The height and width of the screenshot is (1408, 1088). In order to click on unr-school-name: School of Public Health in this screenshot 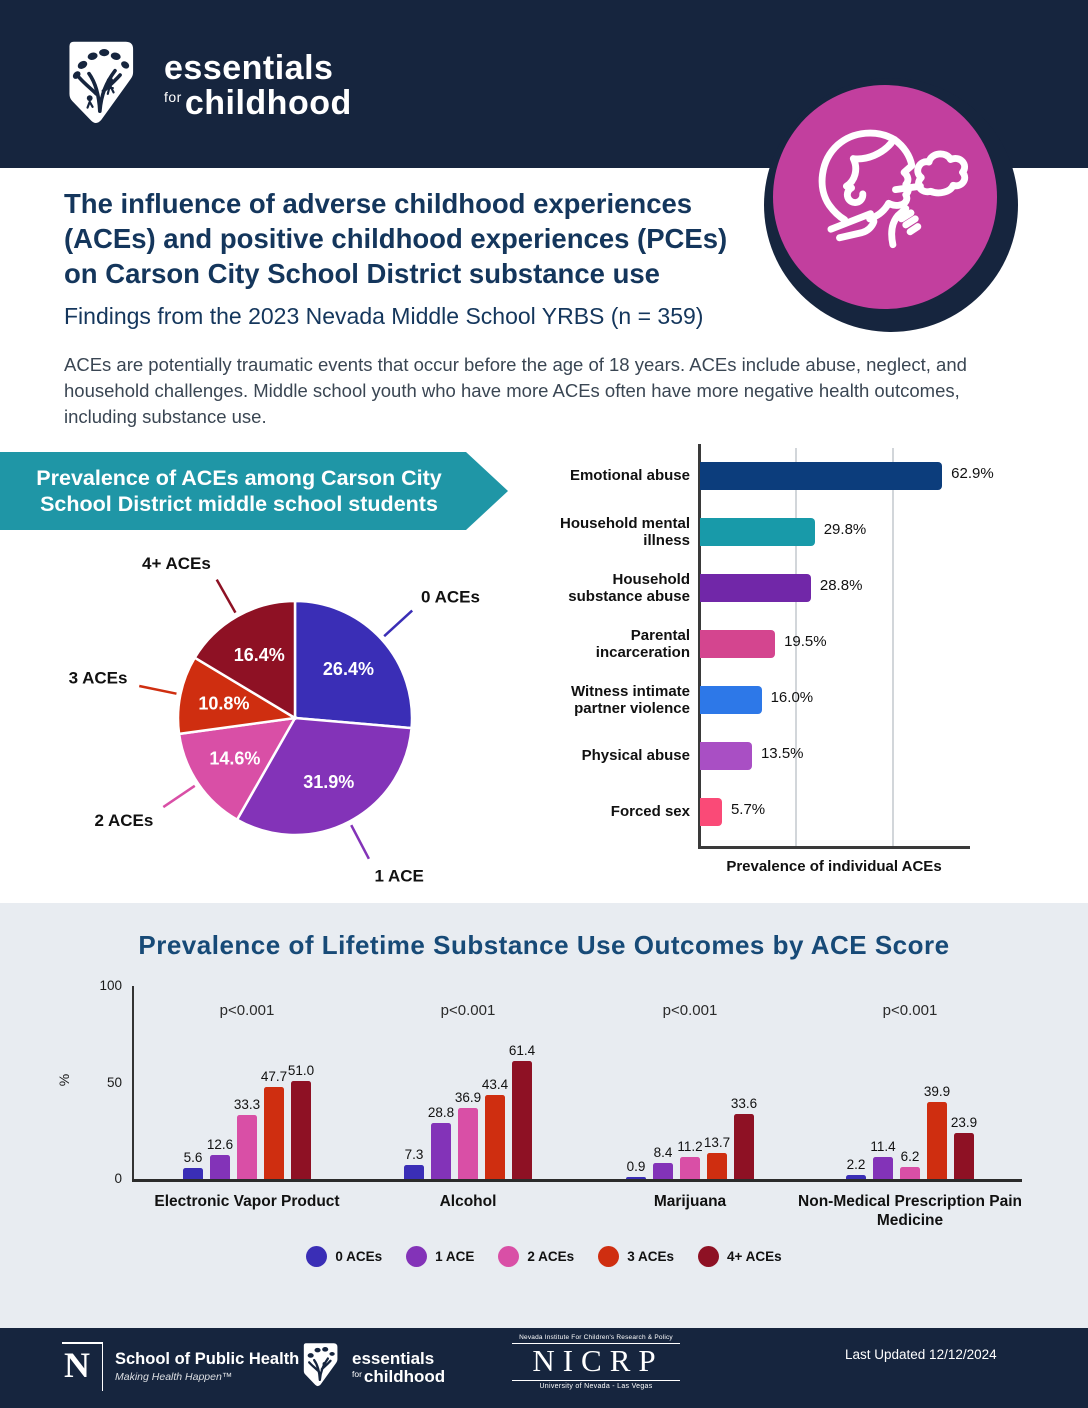, I will do `click(207, 1359)`.